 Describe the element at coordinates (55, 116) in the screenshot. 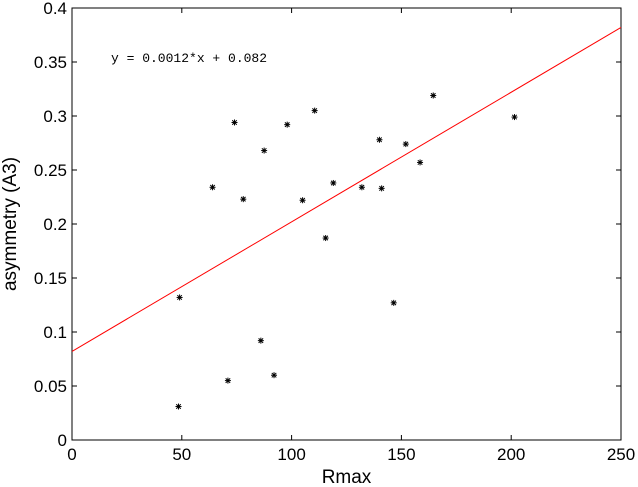

I see `y-tick-label: 0.3` at that location.